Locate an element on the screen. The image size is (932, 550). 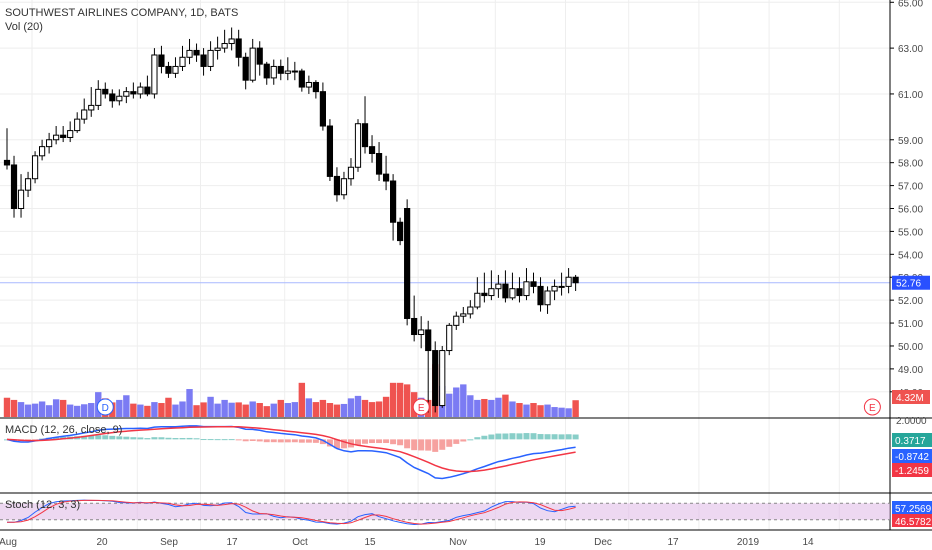
time-tick-label-8: Dec is located at coordinates (603, 542).